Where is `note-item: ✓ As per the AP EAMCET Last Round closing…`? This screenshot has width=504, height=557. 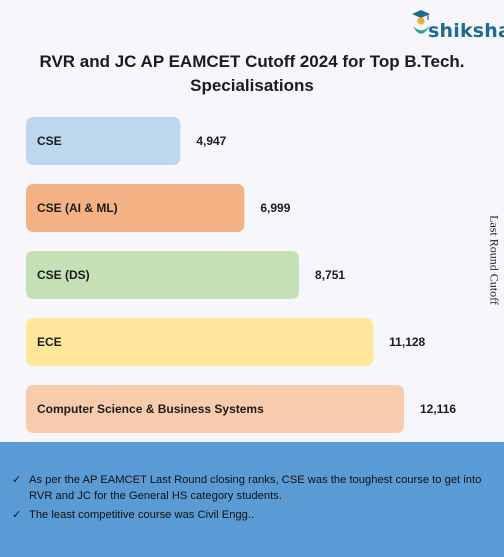 note-item: ✓ As per the AP EAMCET Last Round closing… is located at coordinates (252, 488).